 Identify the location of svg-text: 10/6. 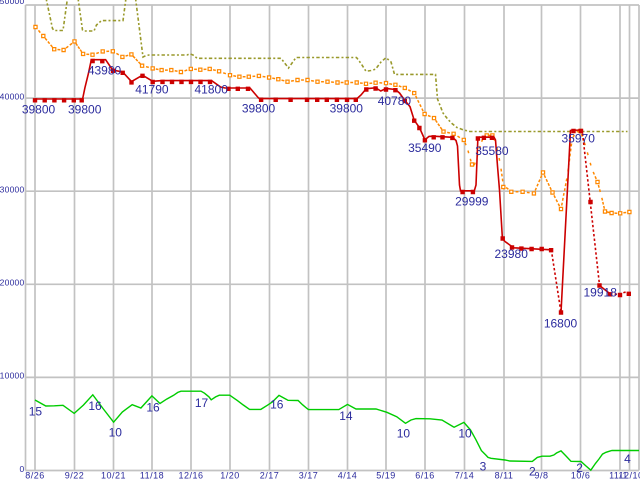
(581, 475).